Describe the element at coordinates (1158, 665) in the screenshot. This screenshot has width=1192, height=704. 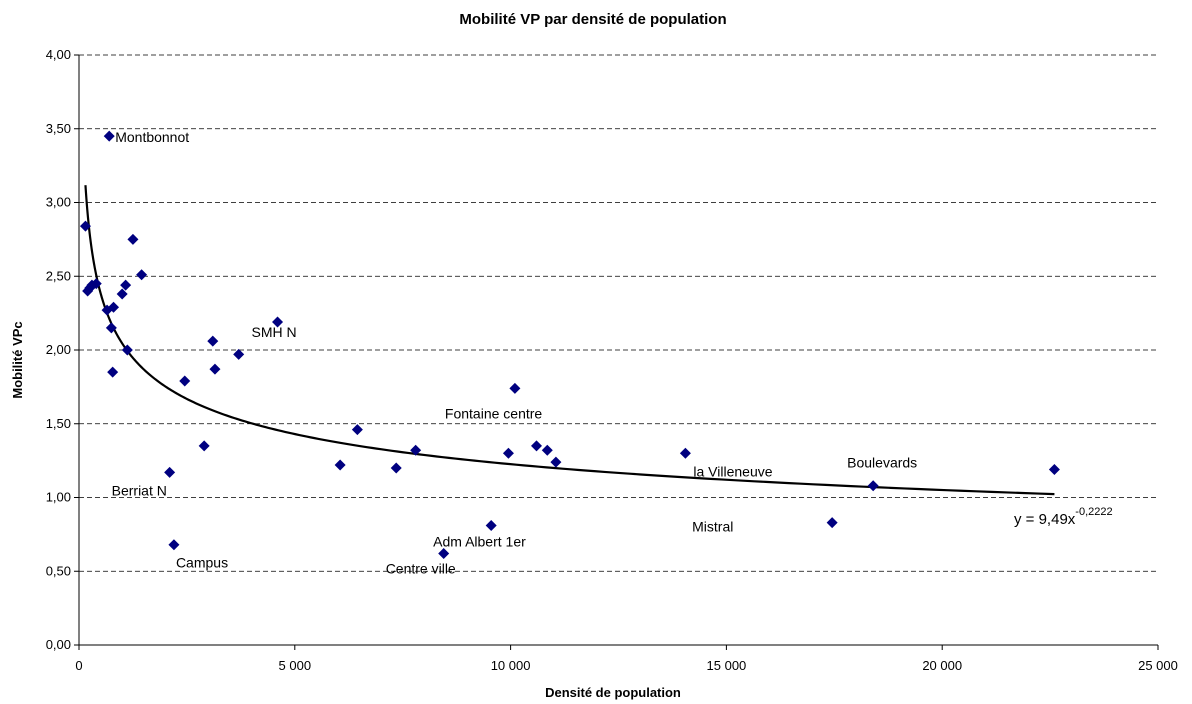
I see `x-tick-label: 25 000` at that location.